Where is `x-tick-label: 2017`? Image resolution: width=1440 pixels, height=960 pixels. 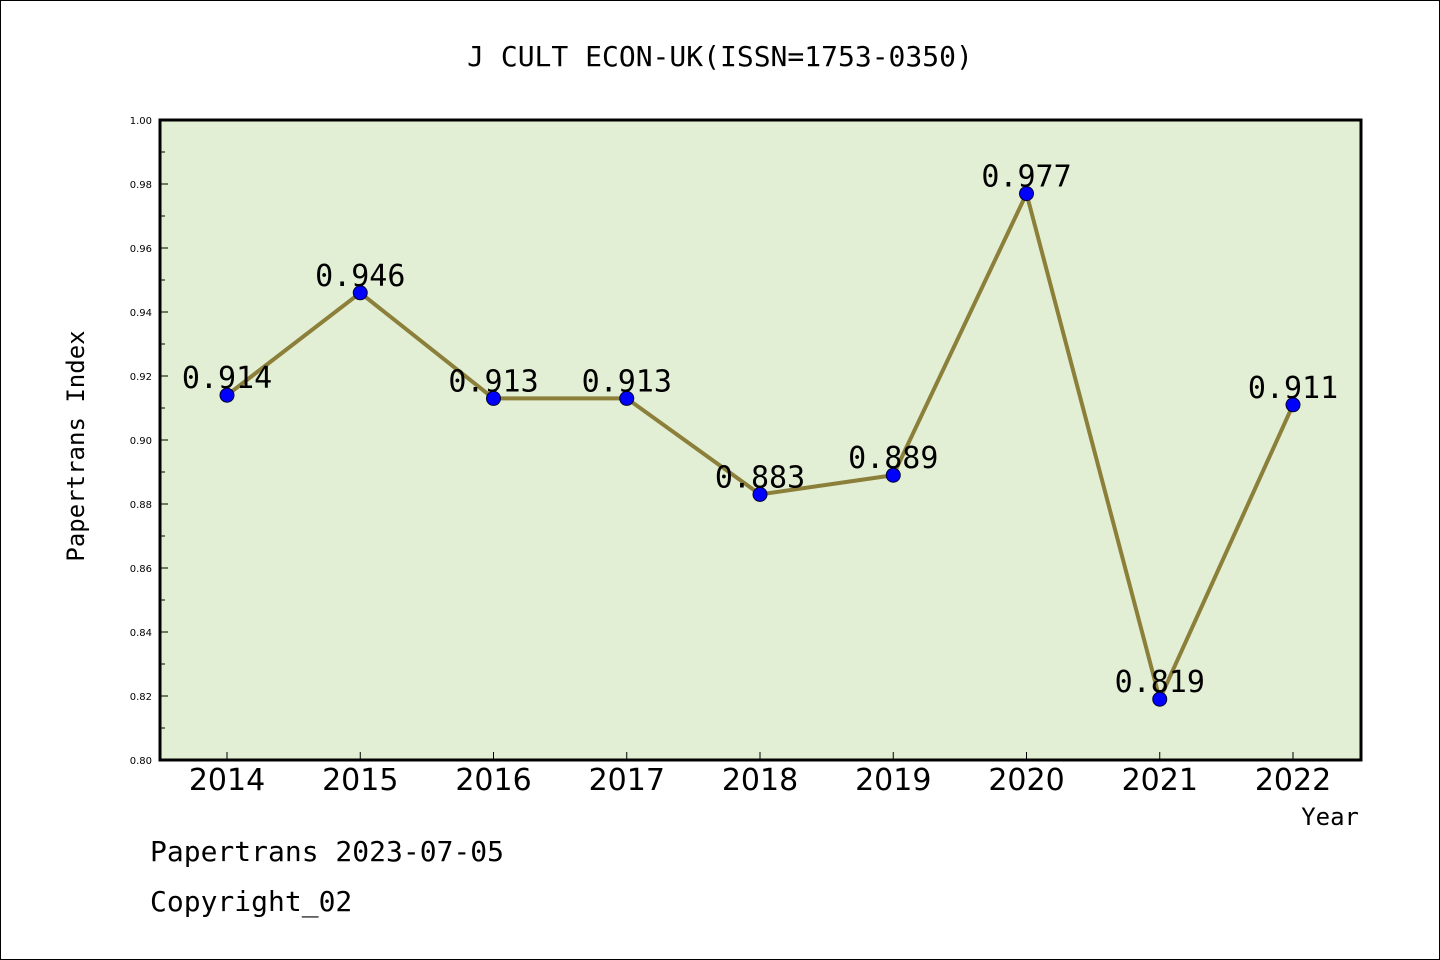
x-tick-label: 2017 is located at coordinates (627, 780).